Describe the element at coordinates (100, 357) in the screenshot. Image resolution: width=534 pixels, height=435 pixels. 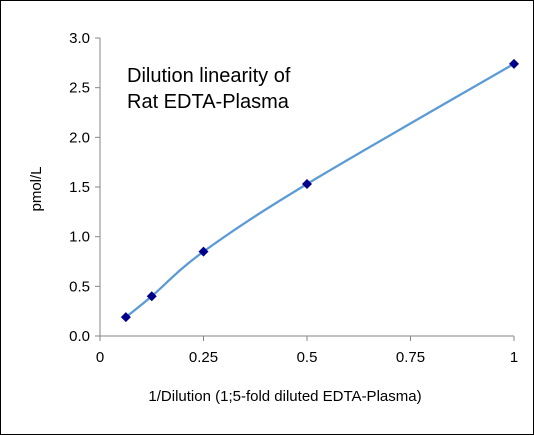
I see `x-tick-label: 0` at that location.